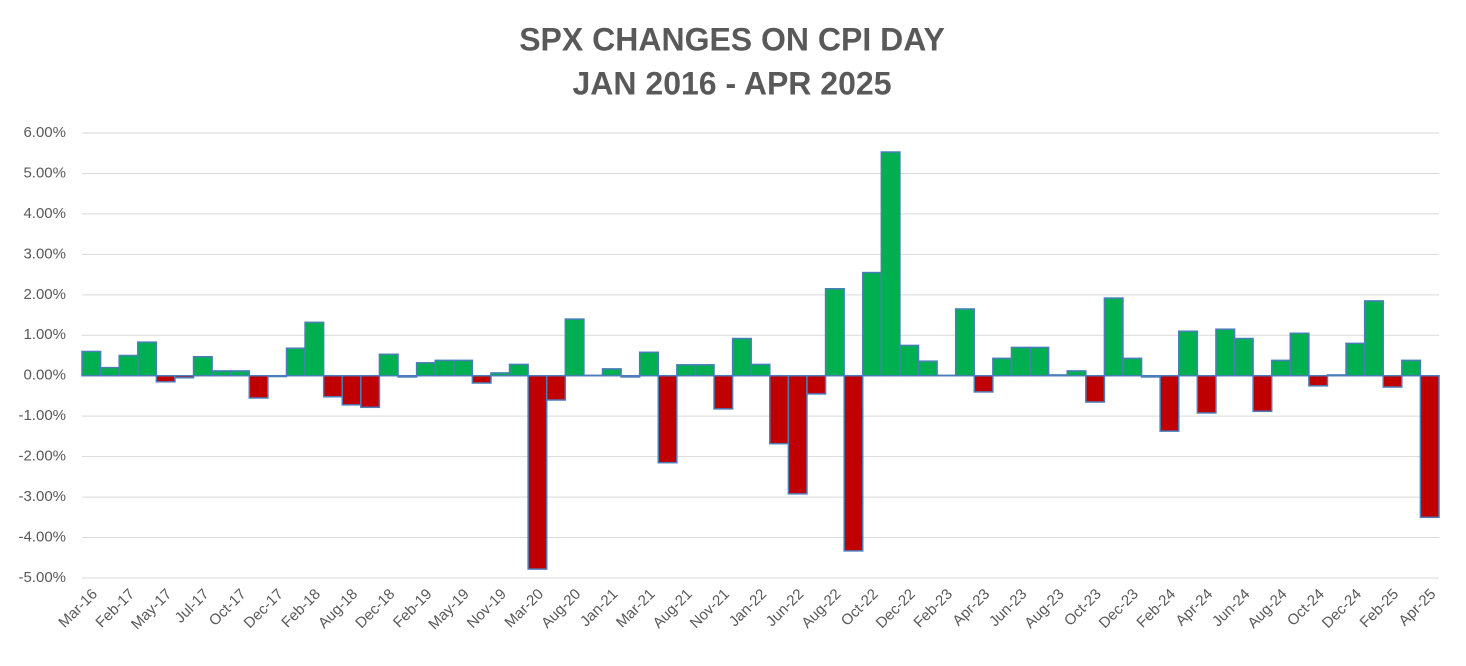  I want to click on x-tick-label: Dec-22, so click(896, 609).